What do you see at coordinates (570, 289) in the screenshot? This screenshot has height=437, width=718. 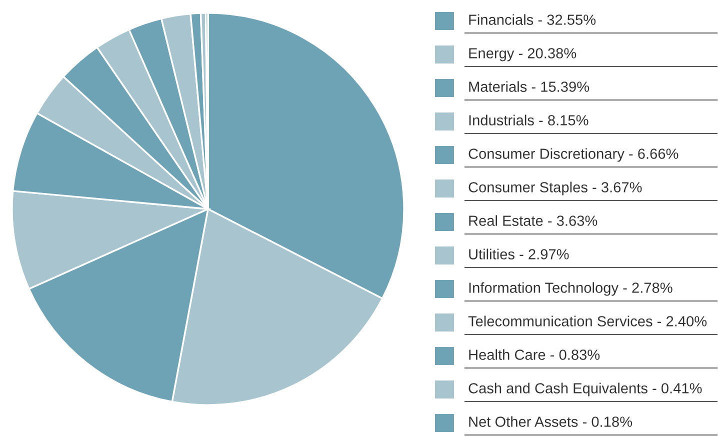 I see `legend-label: Information Technology - 2.78%` at bounding box center [570, 289].